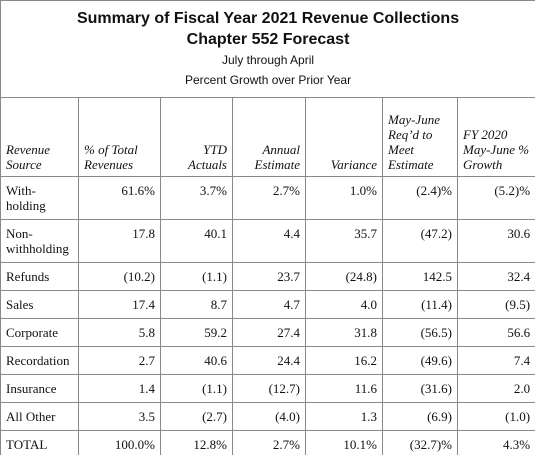 The width and height of the screenshot is (535, 455). Describe the element at coordinates (196, 137) in the screenshot. I see `column-header: YTD Actuals` at that location.